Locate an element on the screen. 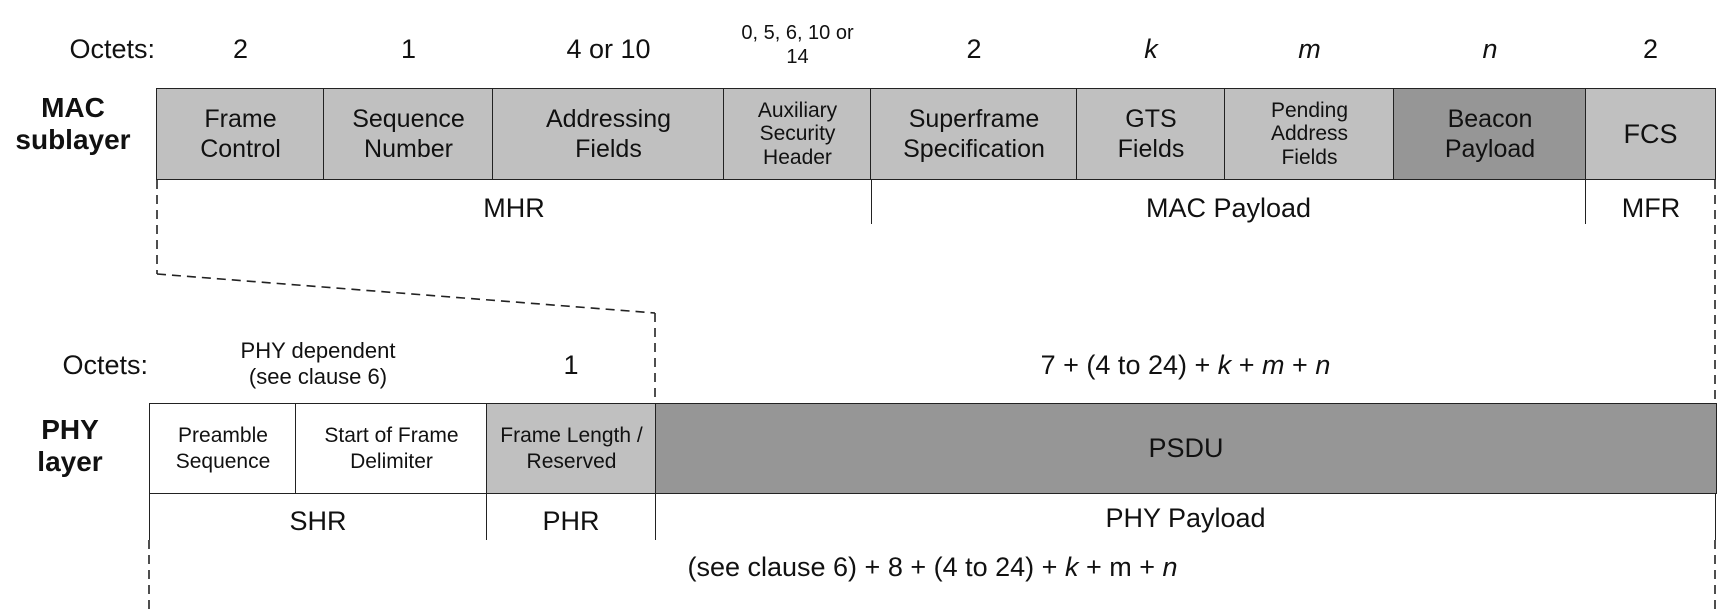 The height and width of the screenshot is (612, 1728). field-aux-security: Auxiliary Security Header is located at coordinates (797, 134).